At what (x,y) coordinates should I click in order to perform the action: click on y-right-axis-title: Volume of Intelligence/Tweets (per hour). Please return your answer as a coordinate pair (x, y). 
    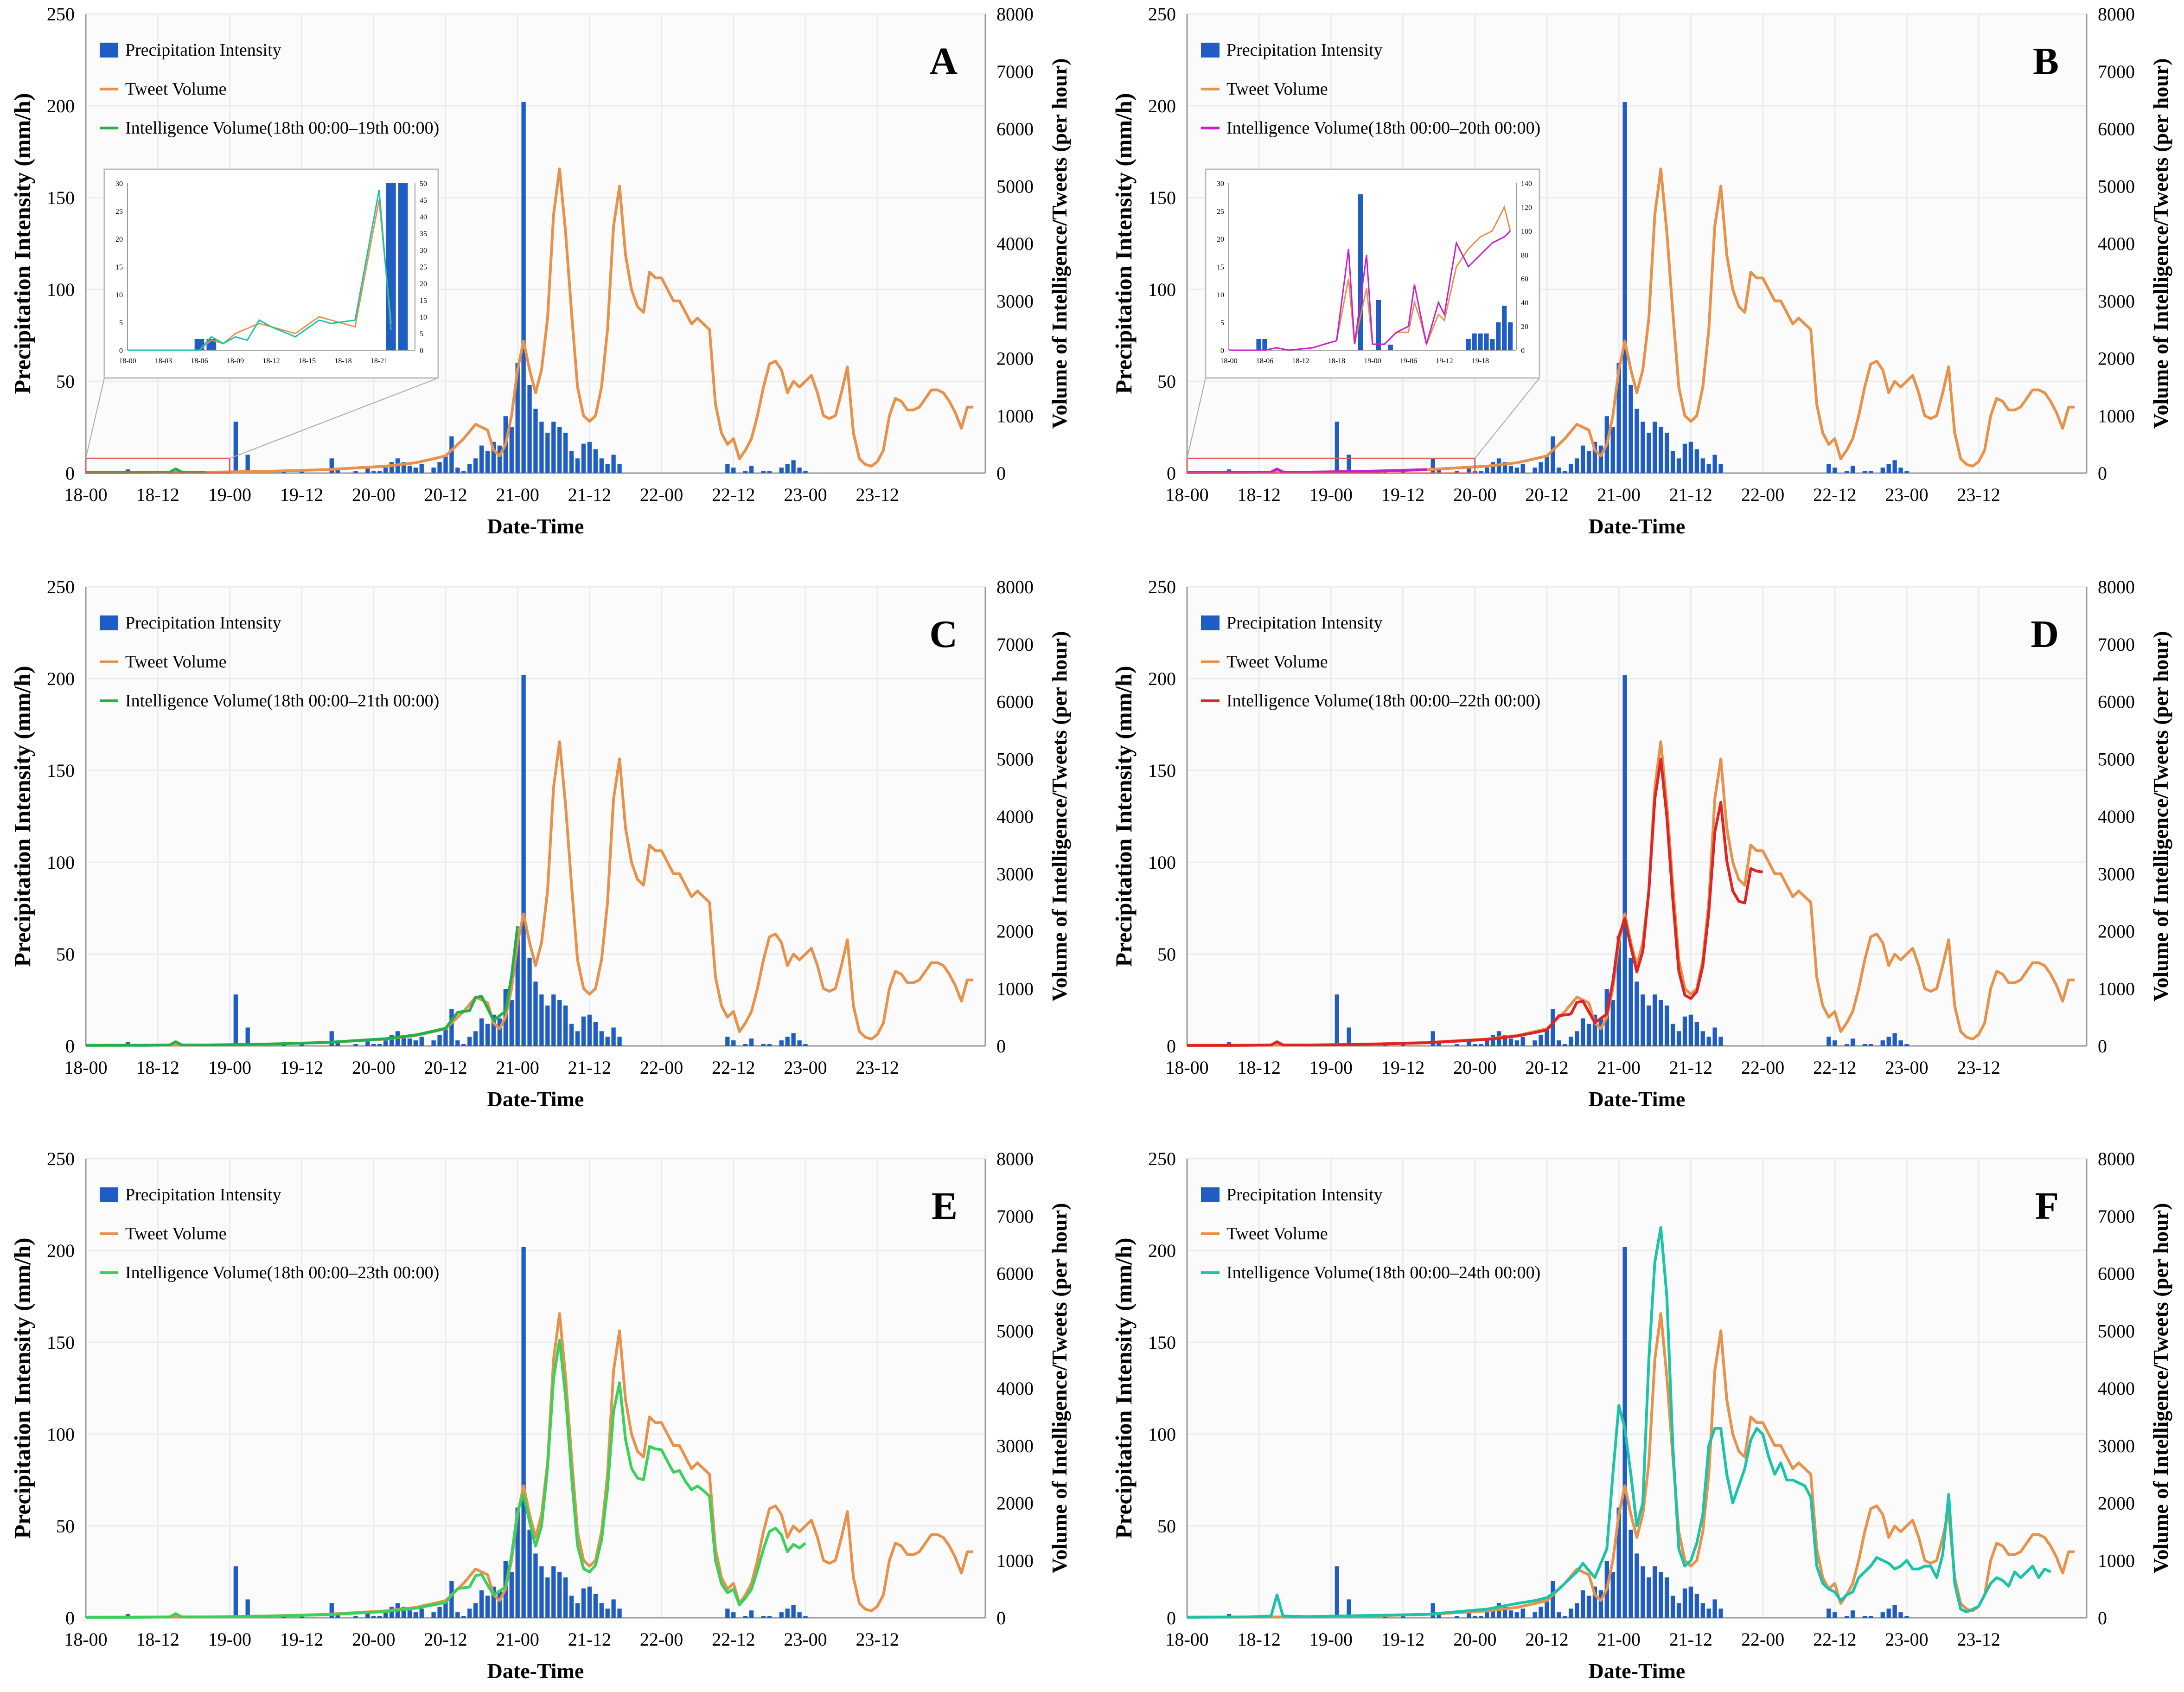
    Looking at the image, I should click on (2160, 1389).